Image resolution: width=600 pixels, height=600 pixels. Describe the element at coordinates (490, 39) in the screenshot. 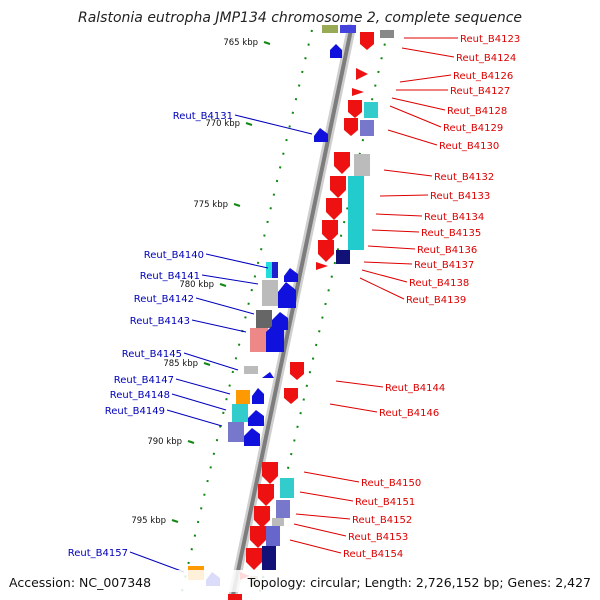

I see `forward-gene-label: Reut_B4123` at that location.